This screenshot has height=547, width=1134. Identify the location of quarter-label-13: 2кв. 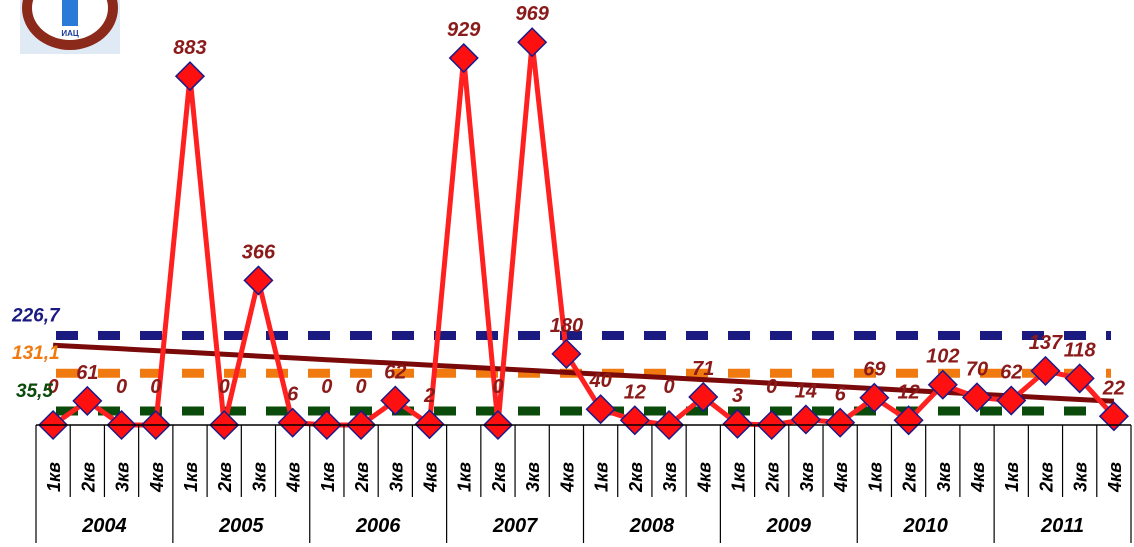
(499, 477).